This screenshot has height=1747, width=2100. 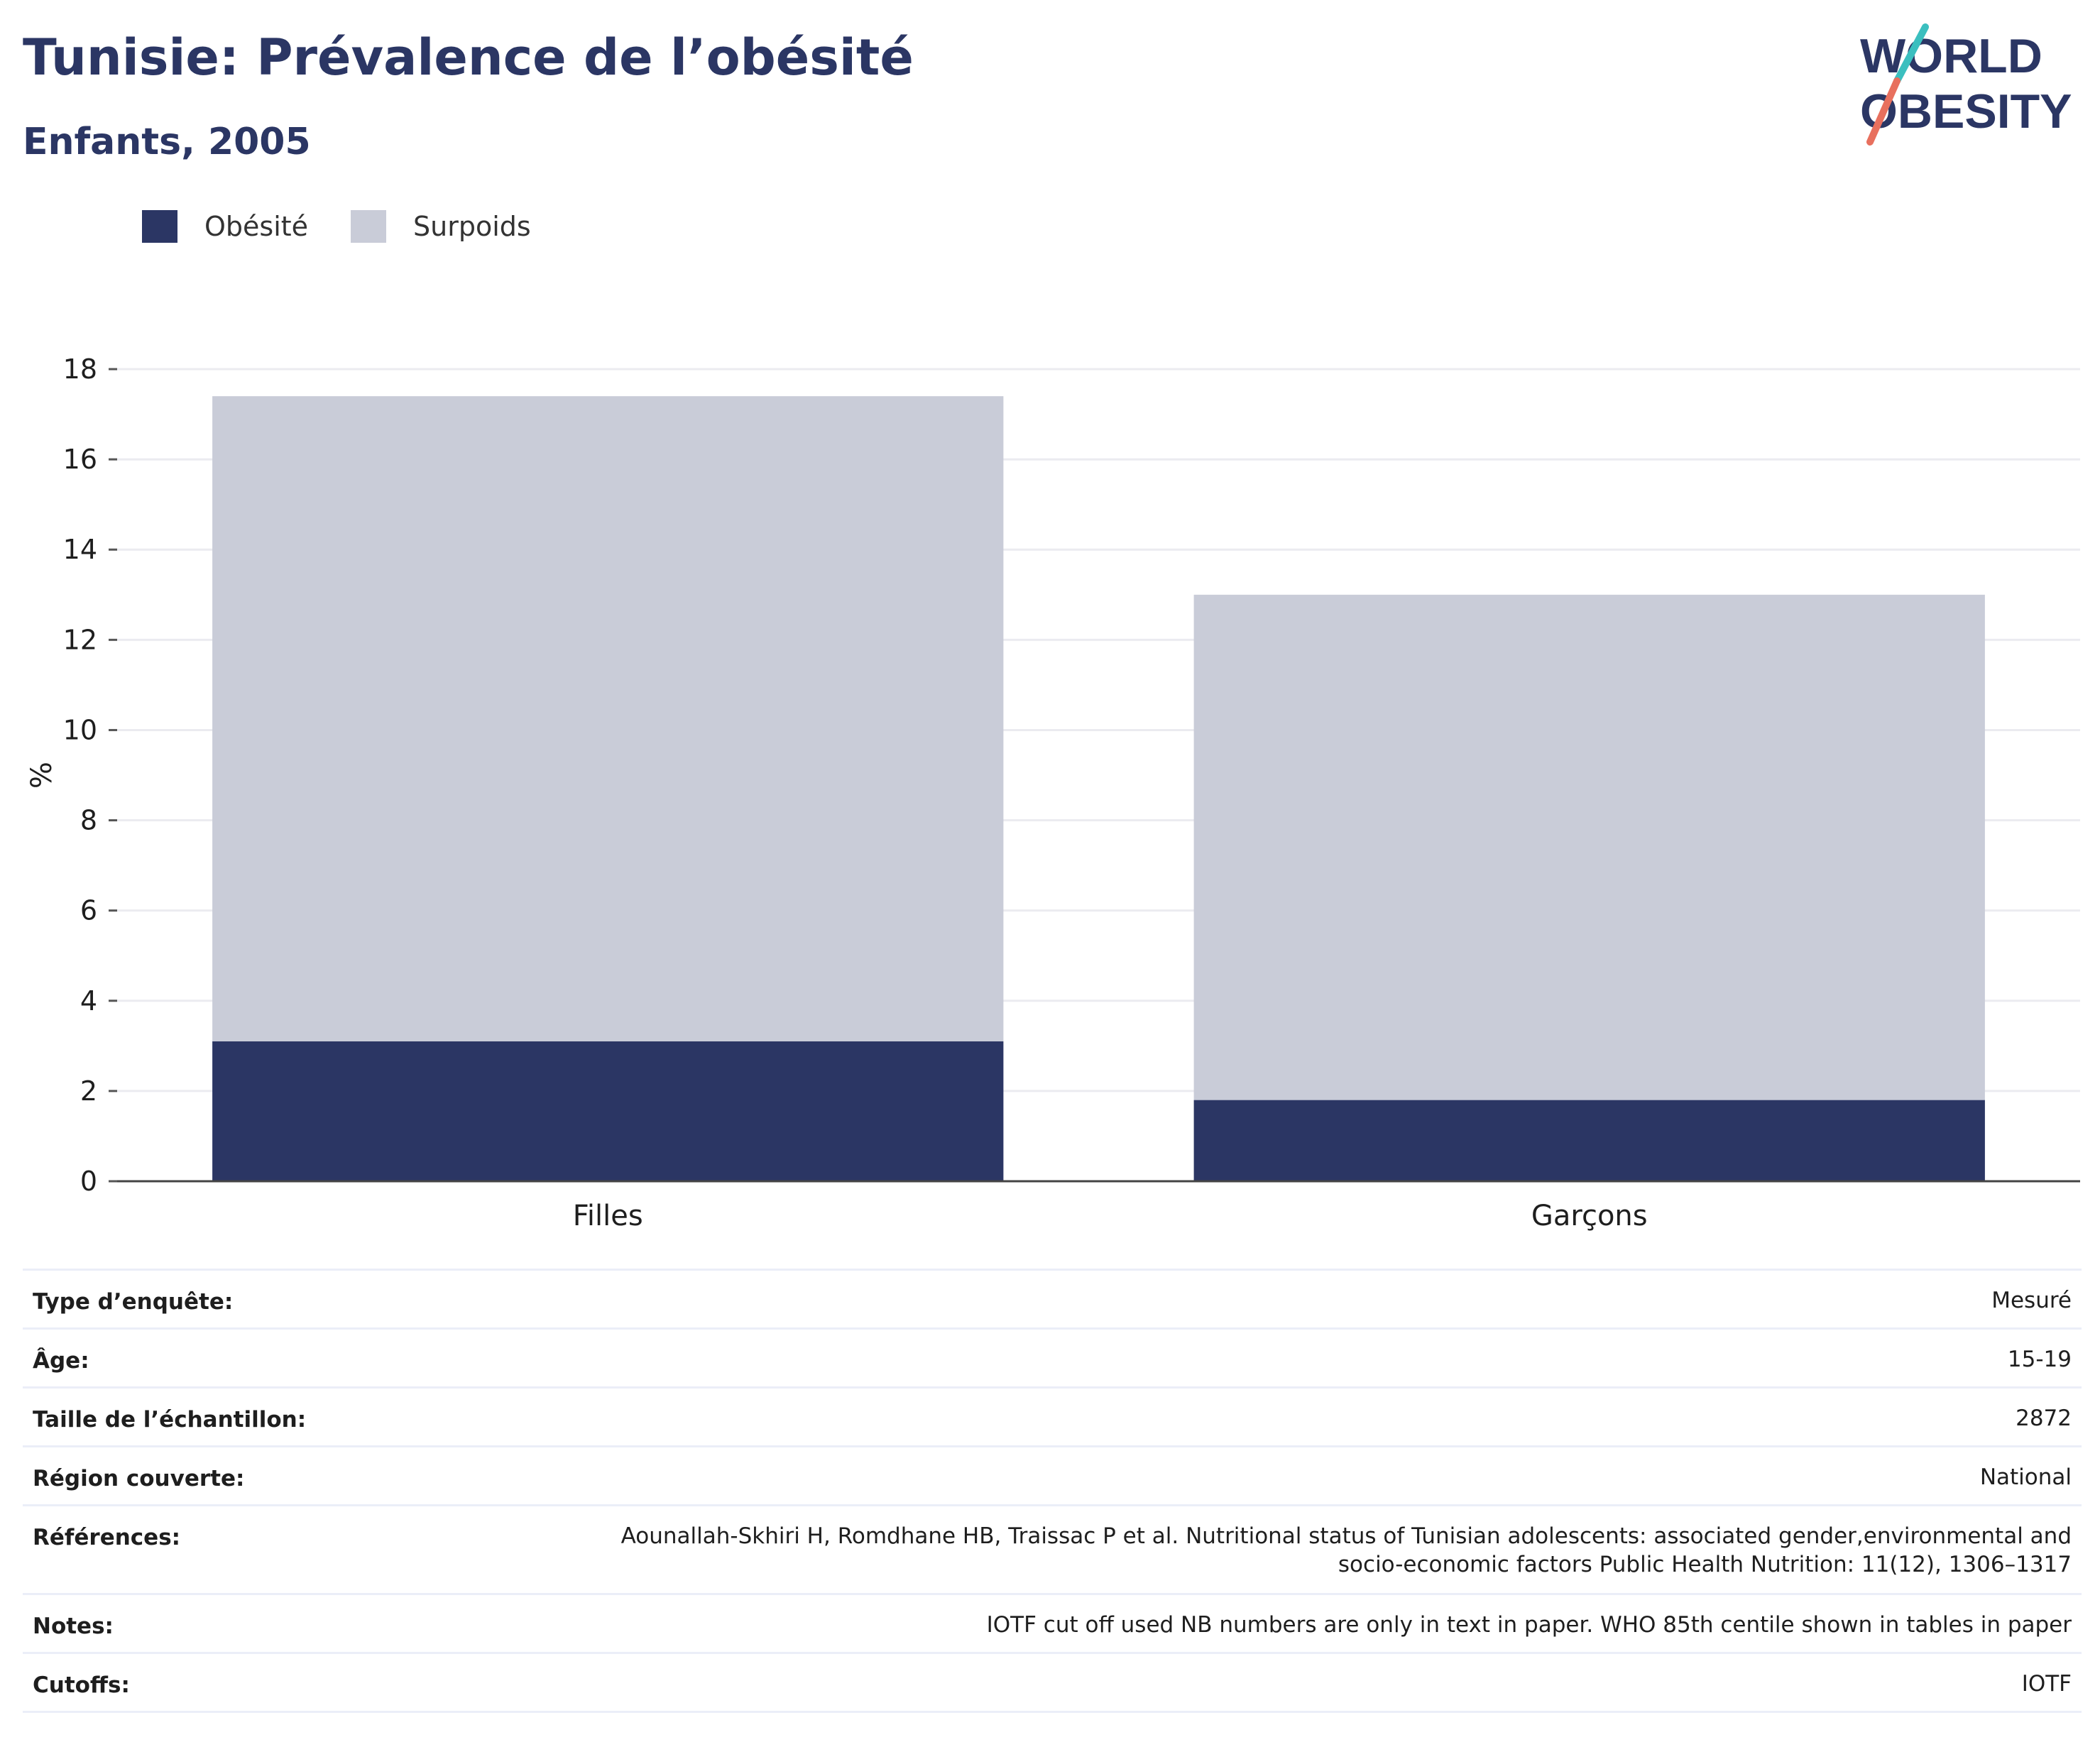 What do you see at coordinates (1052, 1418) in the screenshot?
I see `info-row-sample-size: Taille de l’échantillon: 2872` at bounding box center [1052, 1418].